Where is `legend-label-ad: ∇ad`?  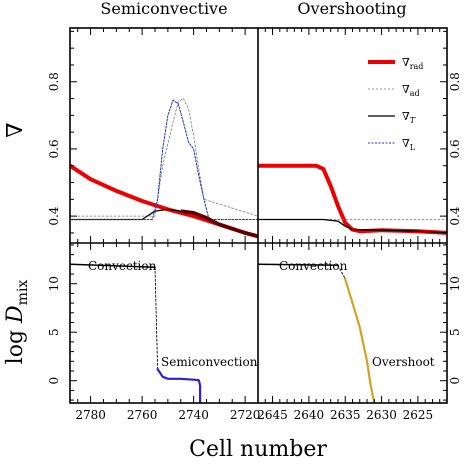
legend-label-ad: ∇ad is located at coordinates (411, 90).